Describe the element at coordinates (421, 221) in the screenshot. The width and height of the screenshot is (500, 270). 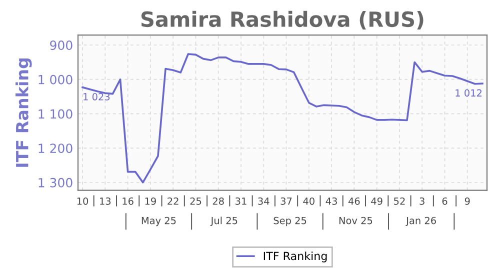
I see `text: Jan 26` at that location.